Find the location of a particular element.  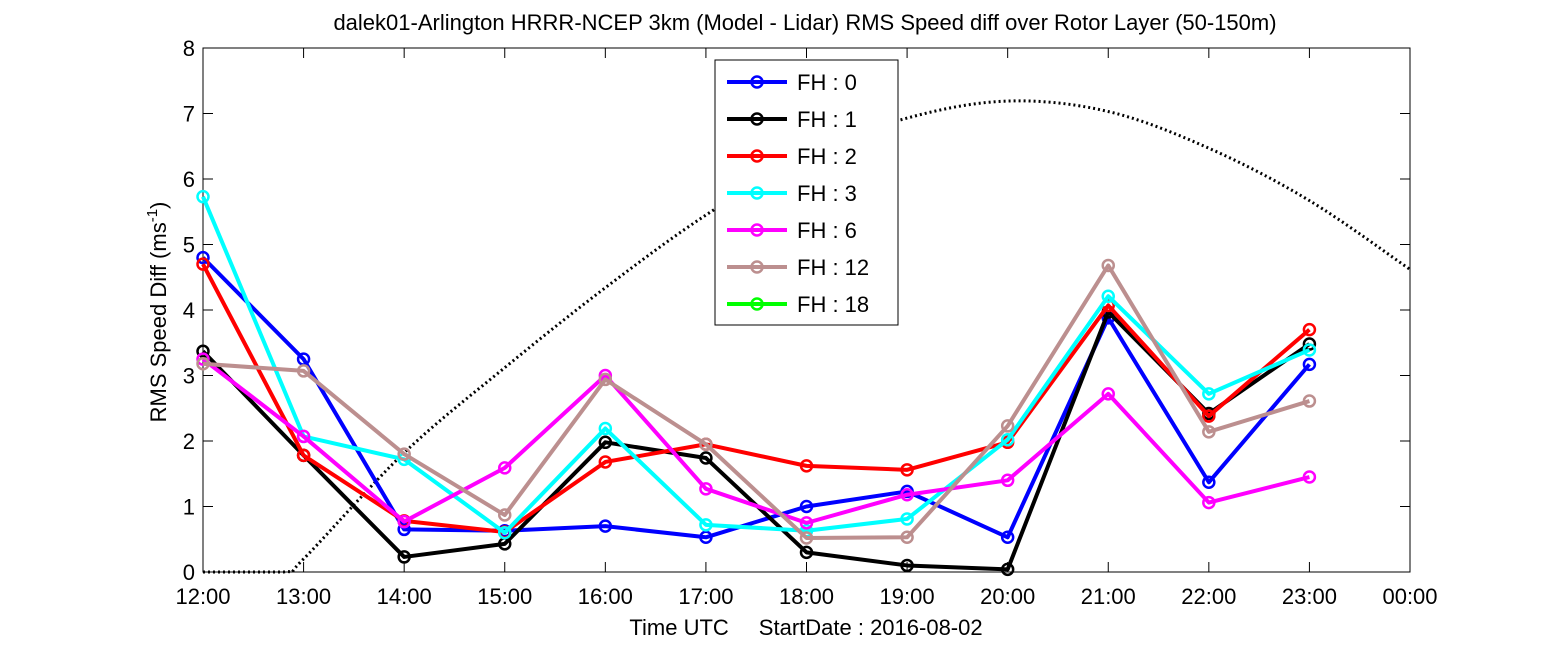

legend-entry: FH : 2 is located at coordinates (792, 156).